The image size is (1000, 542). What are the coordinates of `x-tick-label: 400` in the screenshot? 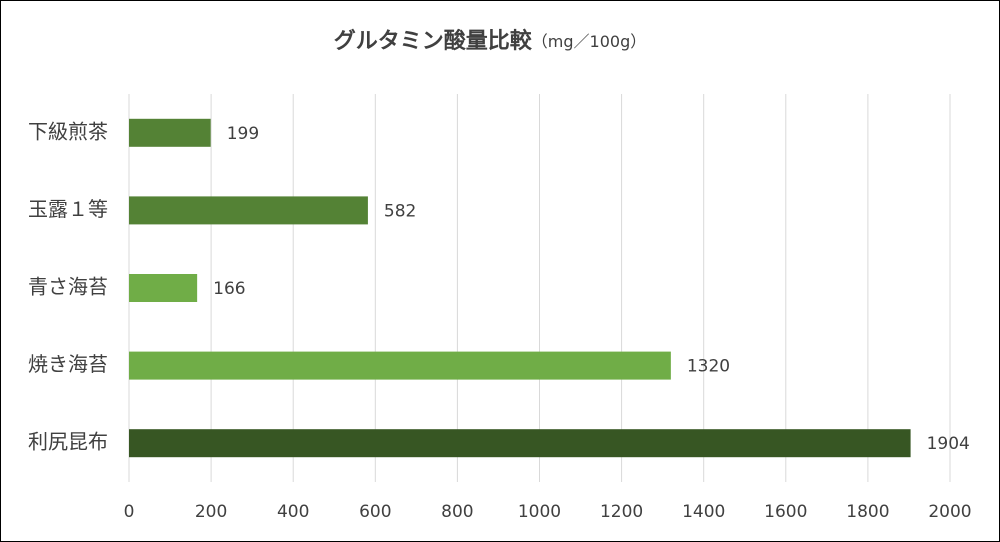 It's located at (293, 512).